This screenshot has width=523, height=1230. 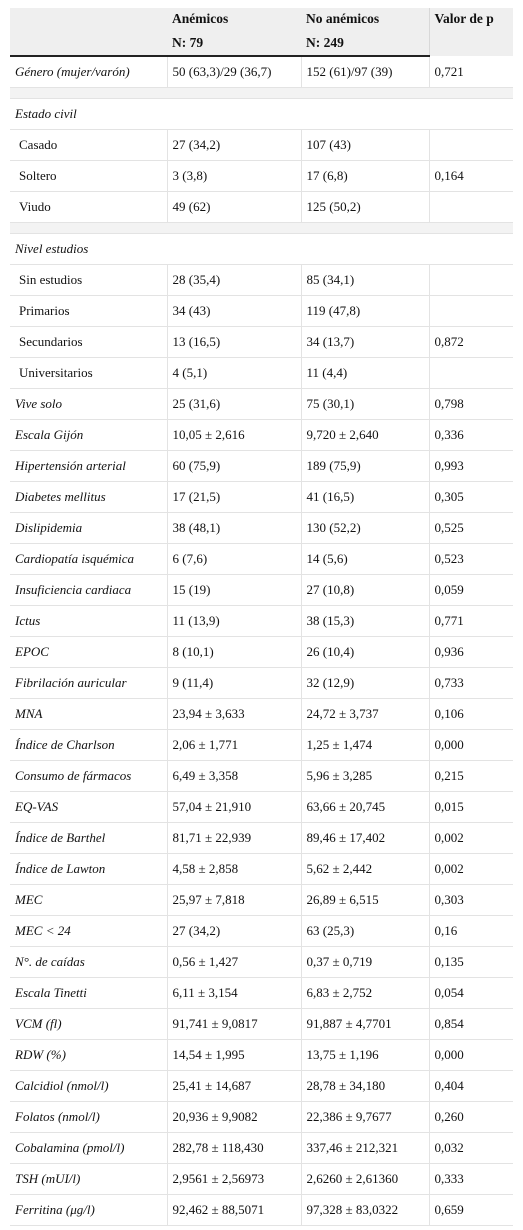 What do you see at coordinates (234, 435) in the screenshot?
I see `cell-anemicos: 10,05 ± 2,616` at bounding box center [234, 435].